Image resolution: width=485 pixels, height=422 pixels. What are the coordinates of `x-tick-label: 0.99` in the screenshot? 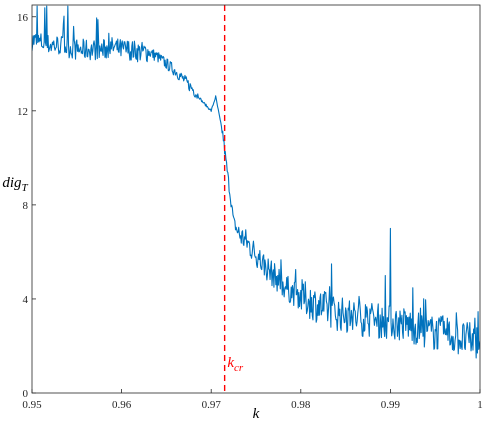 It's located at (391, 405).